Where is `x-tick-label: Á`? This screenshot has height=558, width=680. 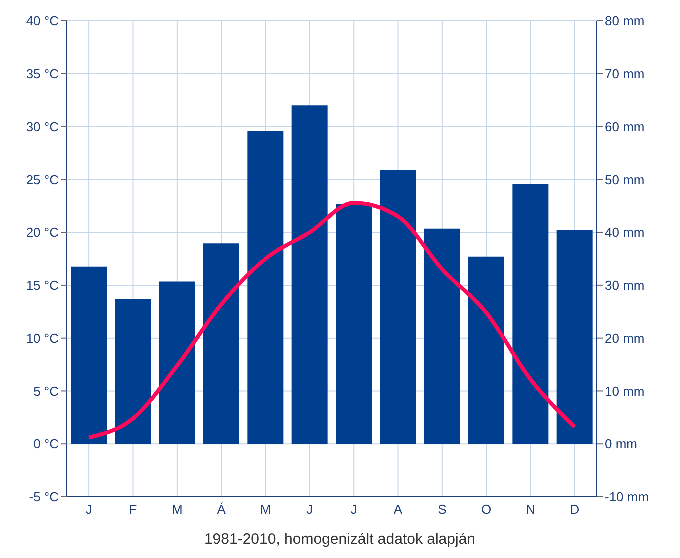 x-tick-label: Á is located at coordinates (221, 510).